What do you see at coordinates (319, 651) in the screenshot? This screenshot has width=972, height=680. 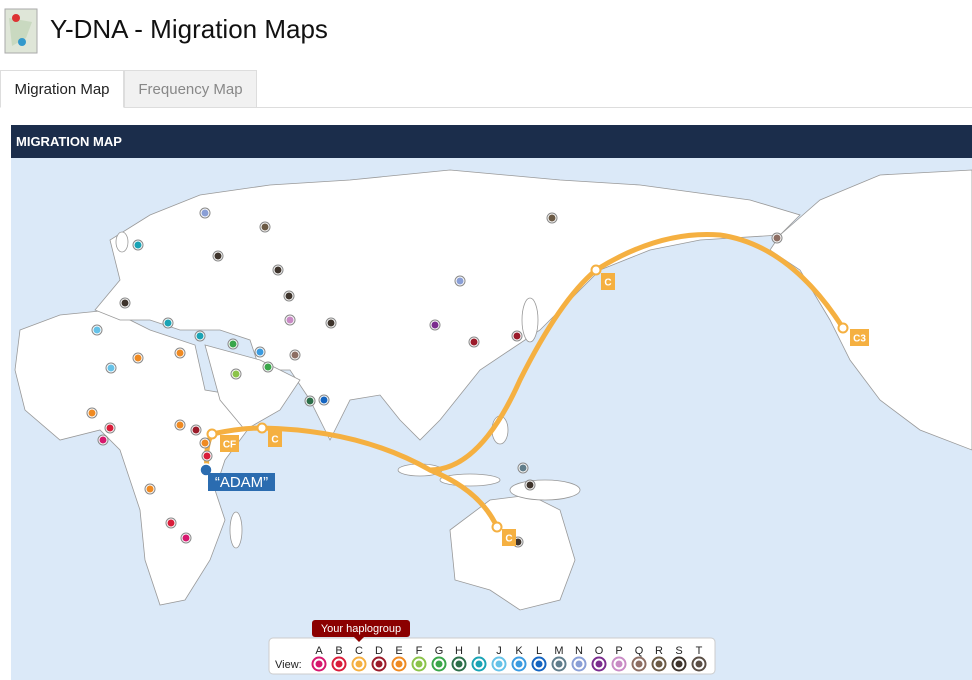 I see `haplogroup-letter: A` at bounding box center [319, 651].